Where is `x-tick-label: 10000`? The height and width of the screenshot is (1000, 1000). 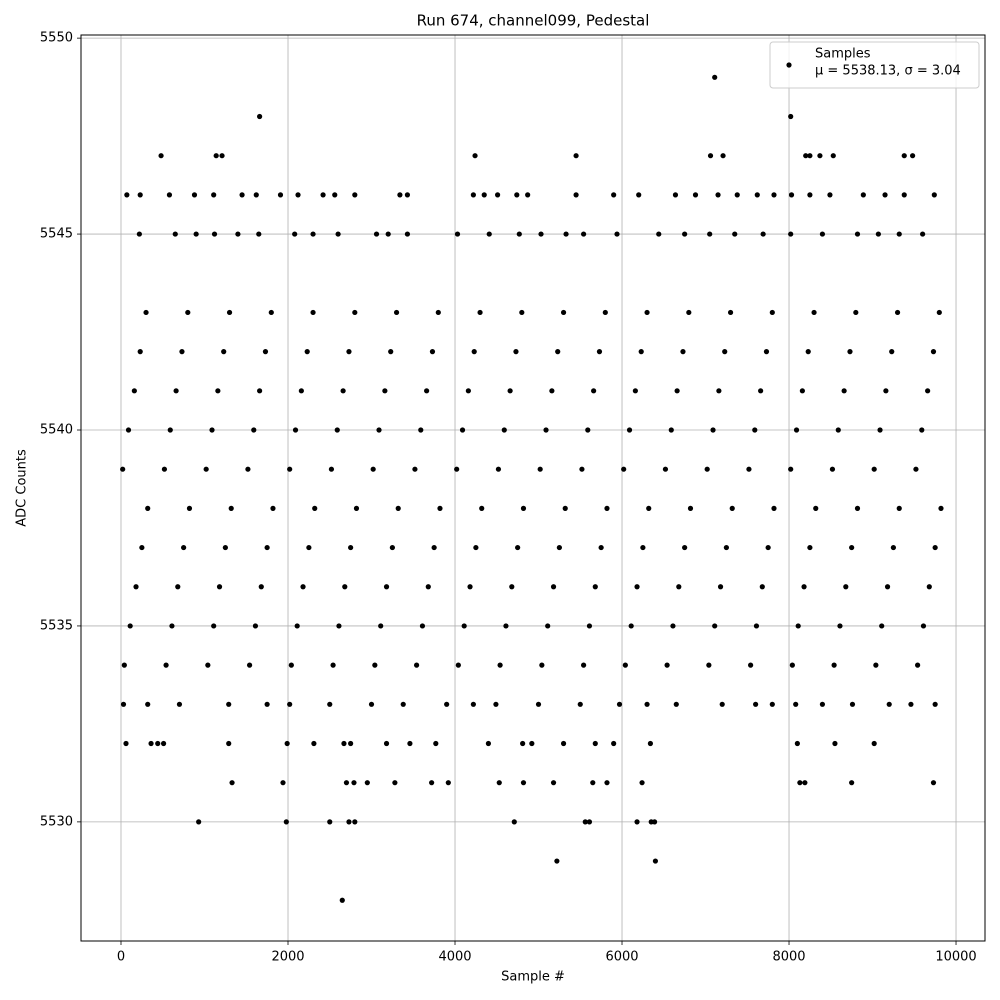 x-tick-label: 10000 is located at coordinates (955, 957).